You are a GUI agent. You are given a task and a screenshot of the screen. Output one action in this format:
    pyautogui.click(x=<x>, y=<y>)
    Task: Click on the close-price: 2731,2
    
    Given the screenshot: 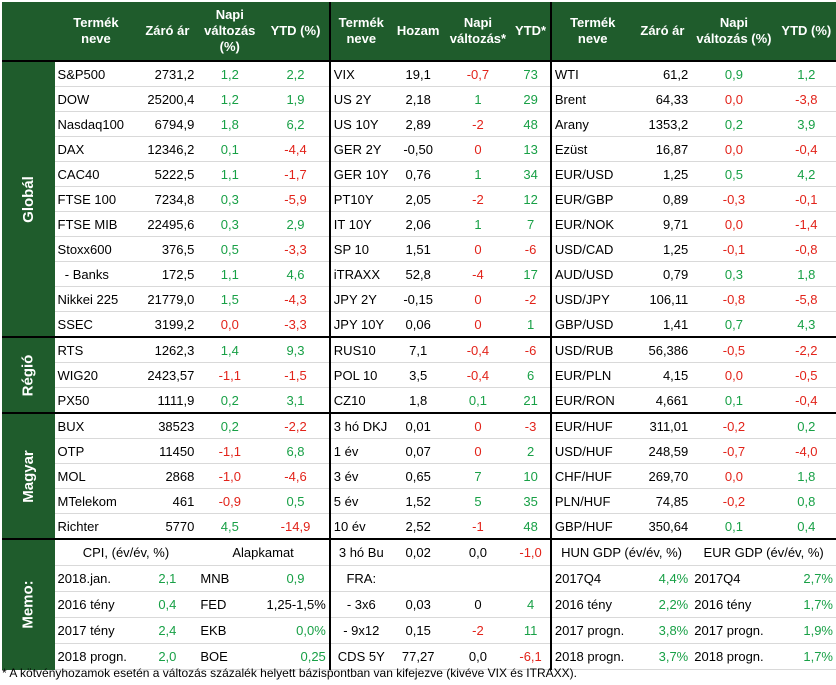 What is the action you would take?
    pyautogui.click(x=167, y=74)
    